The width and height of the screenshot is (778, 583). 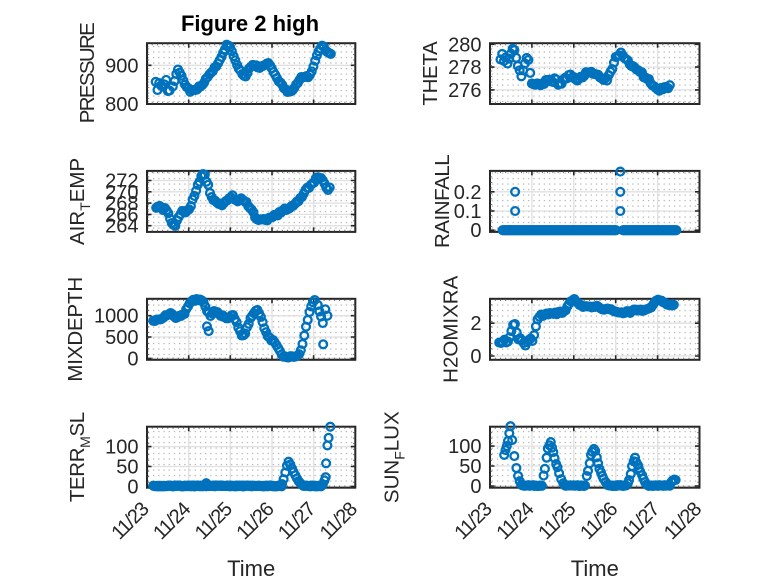 I want to click on svg-text: 276, so click(x=464, y=91).